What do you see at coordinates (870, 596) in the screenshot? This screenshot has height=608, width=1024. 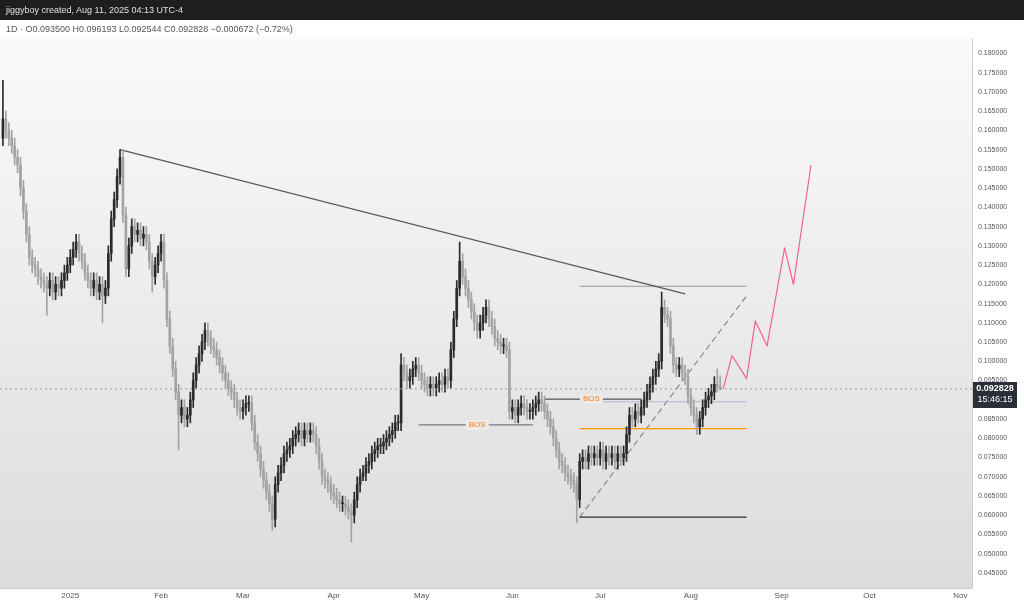 I see `x-tick-label: Oct` at bounding box center [870, 596].